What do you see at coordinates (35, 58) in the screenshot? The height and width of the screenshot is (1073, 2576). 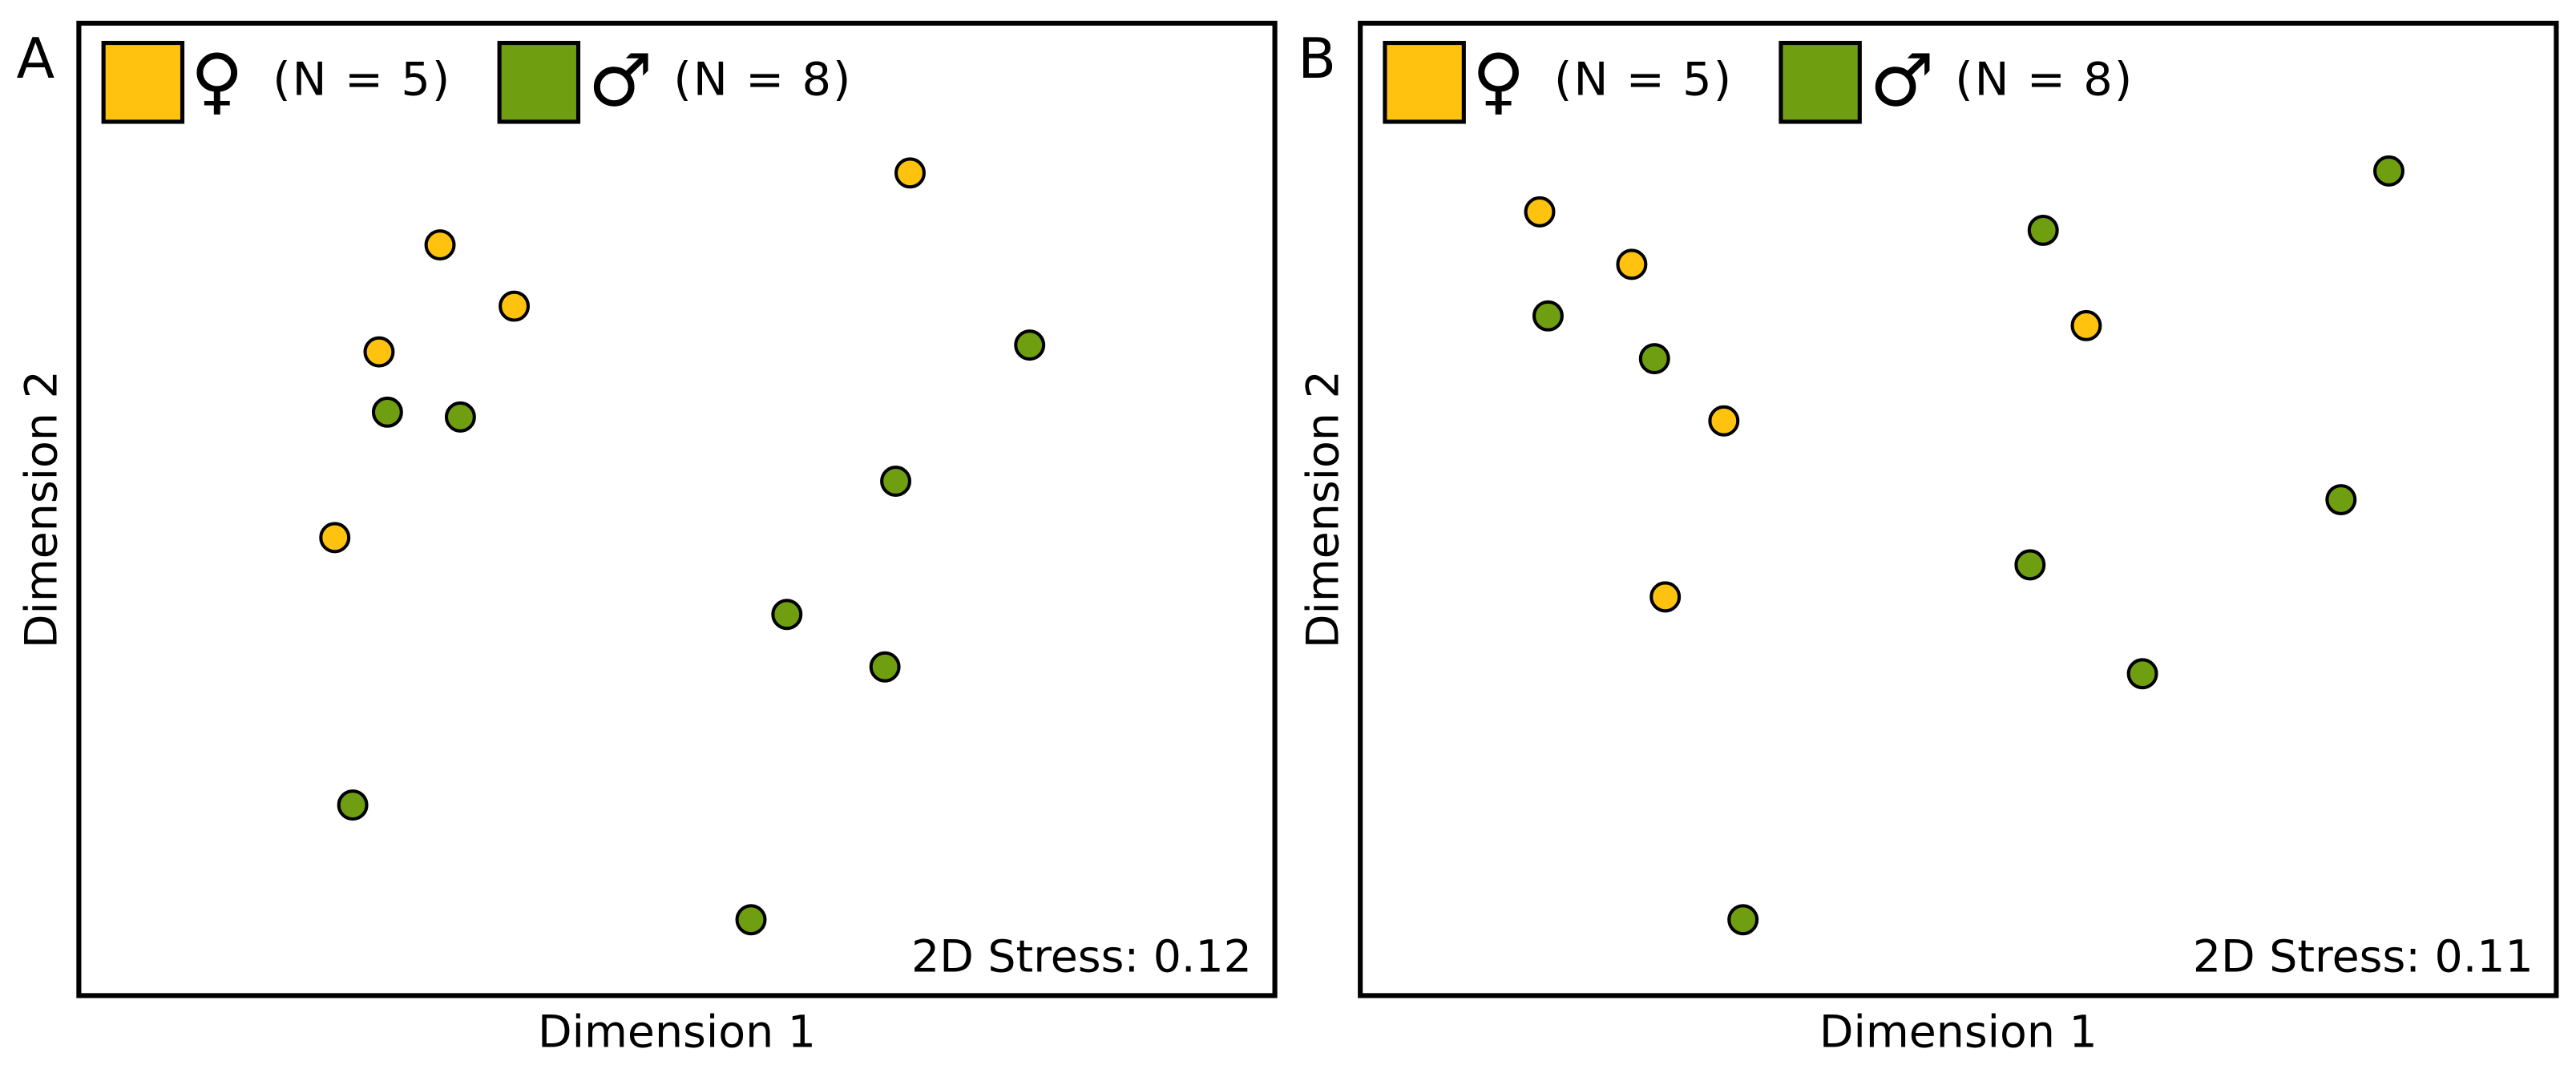 I see `panel-label: A` at bounding box center [35, 58].